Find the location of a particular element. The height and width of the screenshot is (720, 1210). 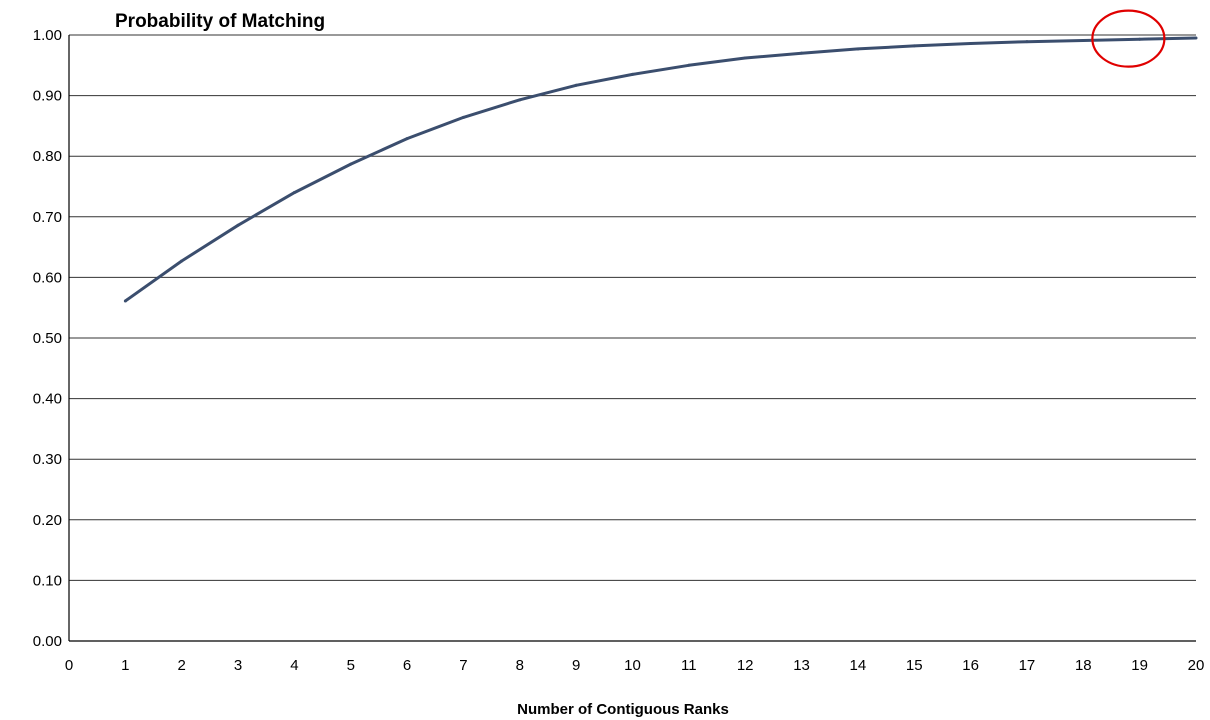

x-tick-label: 9 is located at coordinates (576, 665).